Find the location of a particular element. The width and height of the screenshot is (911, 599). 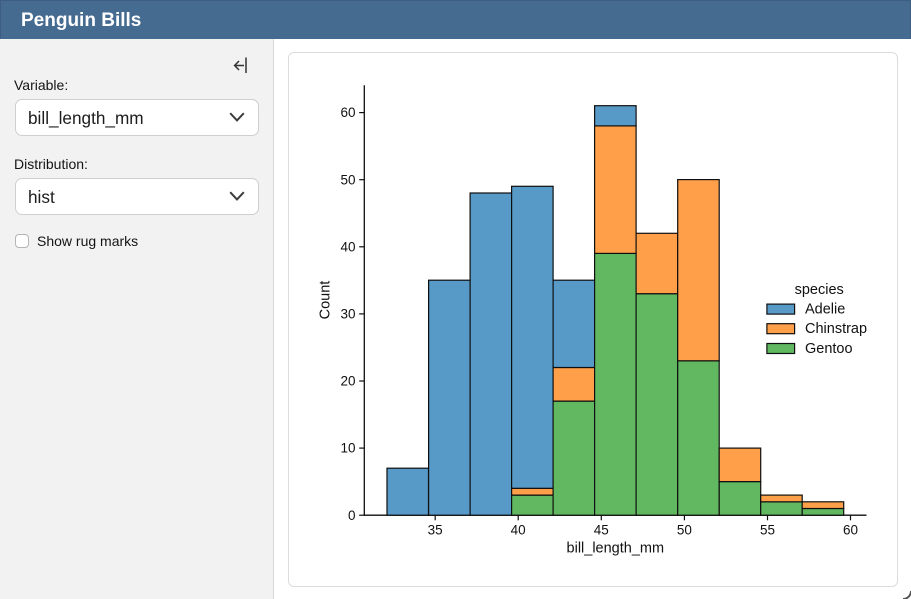

svg-text: 30 is located at coordinates (347, 314).